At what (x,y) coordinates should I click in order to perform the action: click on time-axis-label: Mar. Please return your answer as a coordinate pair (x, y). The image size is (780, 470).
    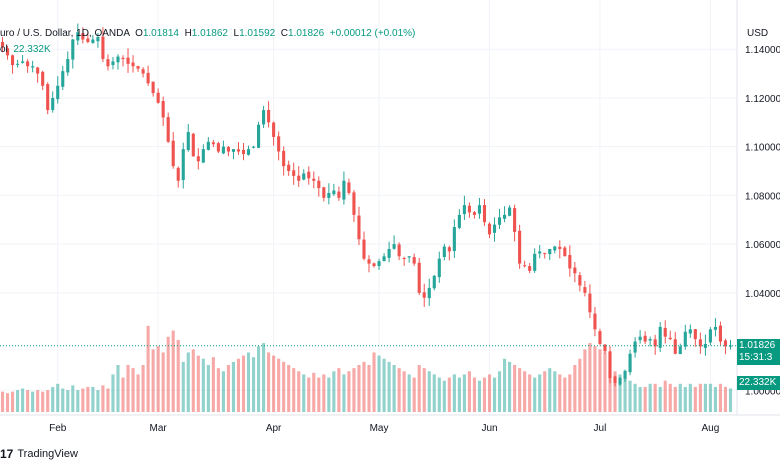
    Looking at the image, I should click on (159, 428).